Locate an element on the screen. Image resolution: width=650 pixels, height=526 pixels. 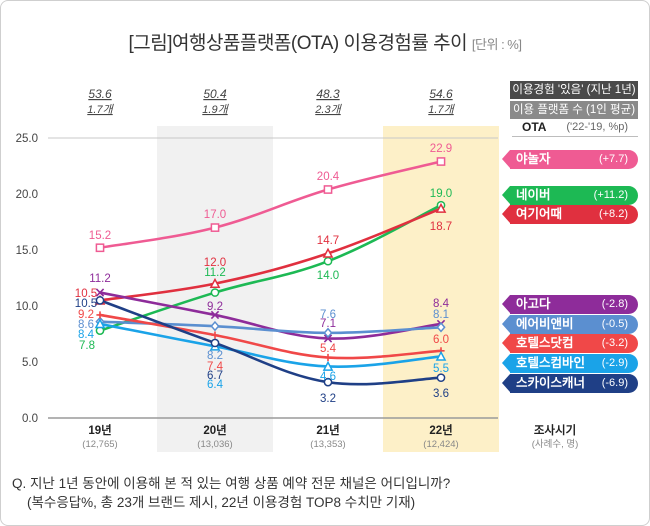
y-tick-label: 15.0 is located at coordinates (27, 251).